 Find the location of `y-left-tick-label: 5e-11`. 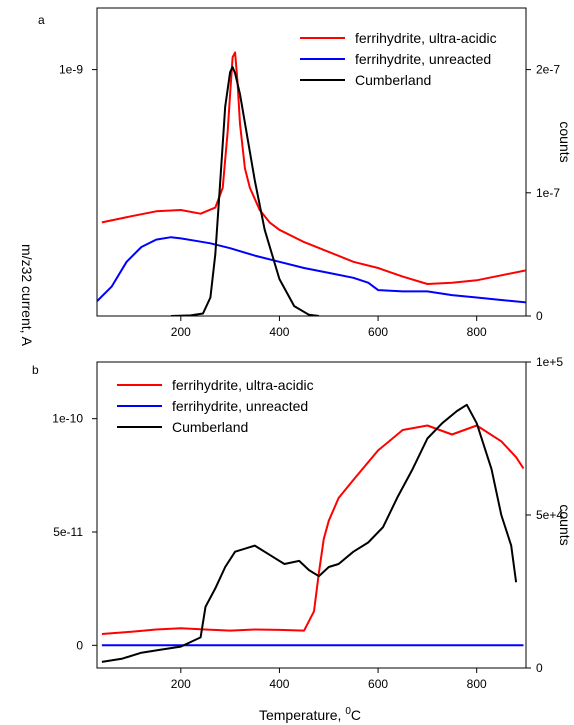

y-left-tick-label: 5e-11 is located at coordinates (68, 532).